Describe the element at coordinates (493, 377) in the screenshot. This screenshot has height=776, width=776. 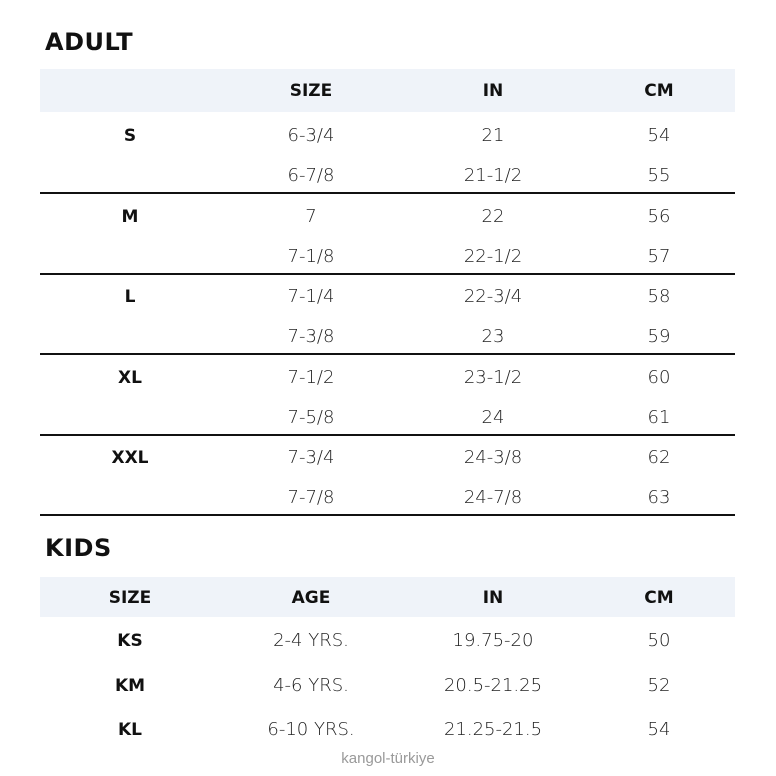
I see `table-cell: 23-1/2` at that location.